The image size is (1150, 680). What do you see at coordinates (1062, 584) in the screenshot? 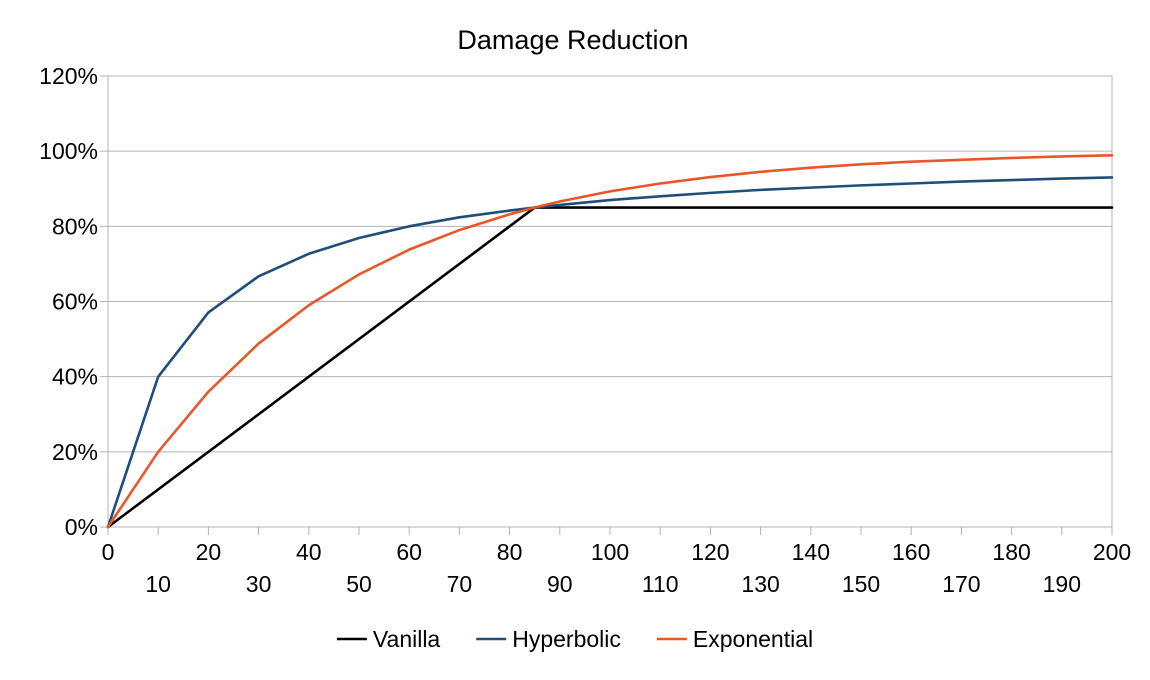
I see `x-tick-label: 190` at bounding box center [1062, 584].